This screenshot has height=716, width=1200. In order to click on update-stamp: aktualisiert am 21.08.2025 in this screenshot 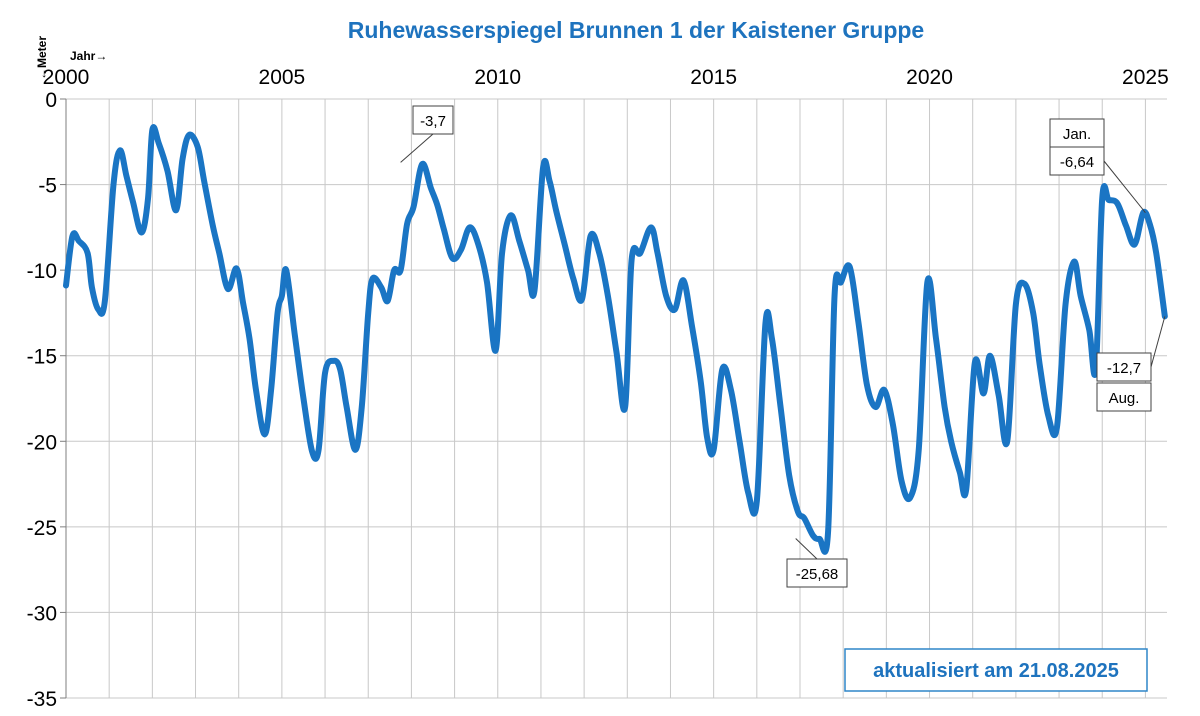, I will do `click(996, 670)`.